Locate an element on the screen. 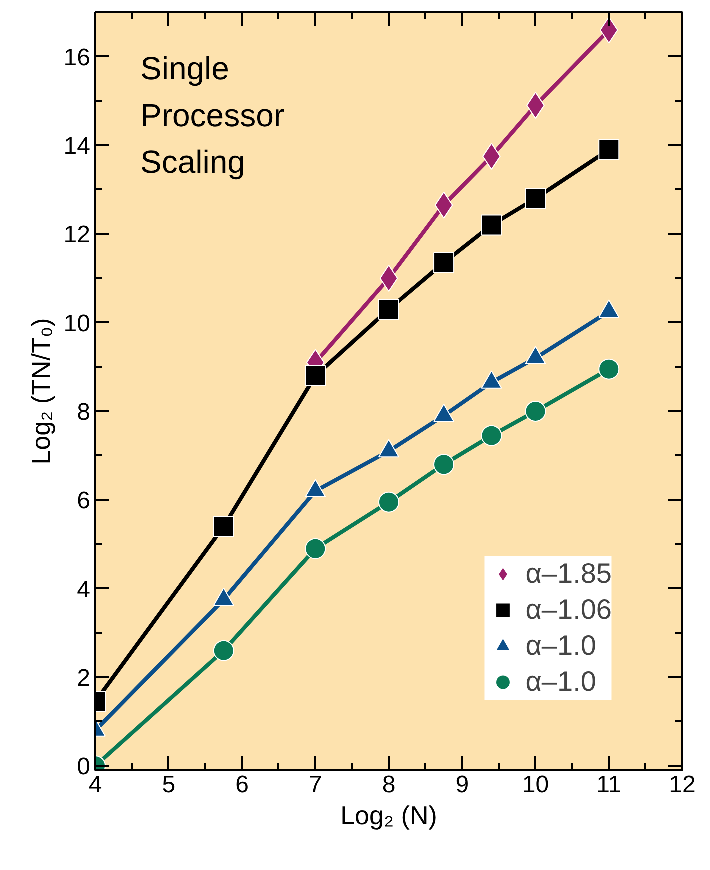 Image resolution: width=710 pixels, height=870 pixels. y-tick-label: 2 is located at coordinates (84, 678).